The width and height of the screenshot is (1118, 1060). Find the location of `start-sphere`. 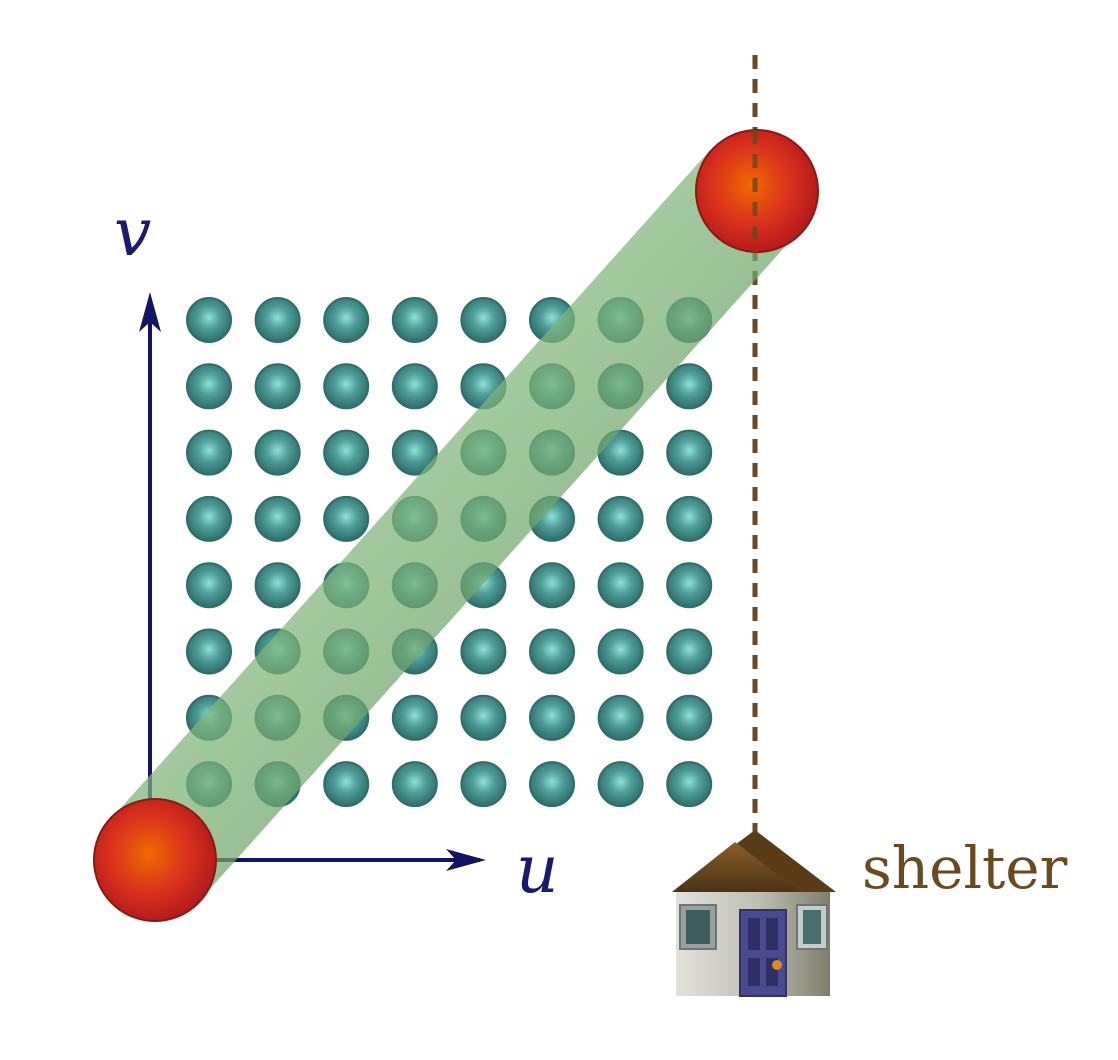

start-sphere is located at coordinates (155, 860).